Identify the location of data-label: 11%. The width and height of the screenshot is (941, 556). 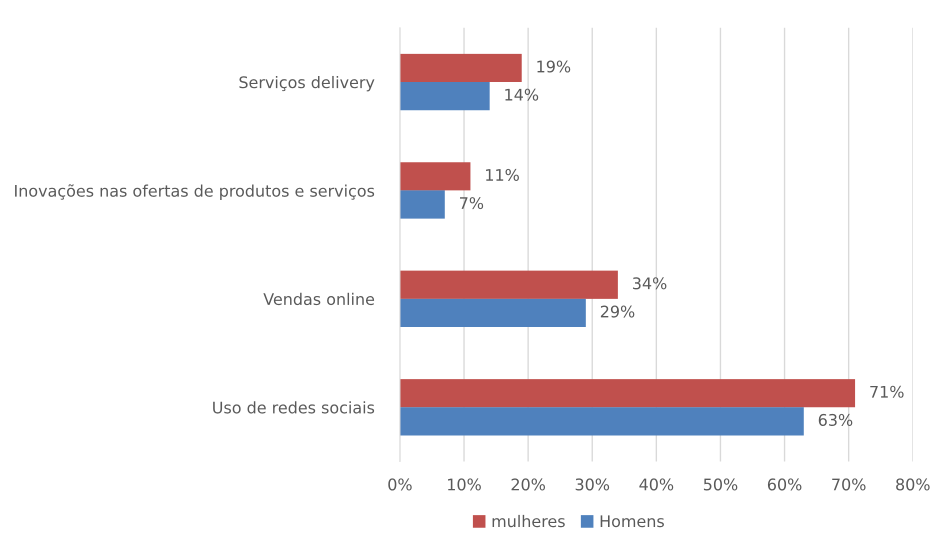
(502, 174).